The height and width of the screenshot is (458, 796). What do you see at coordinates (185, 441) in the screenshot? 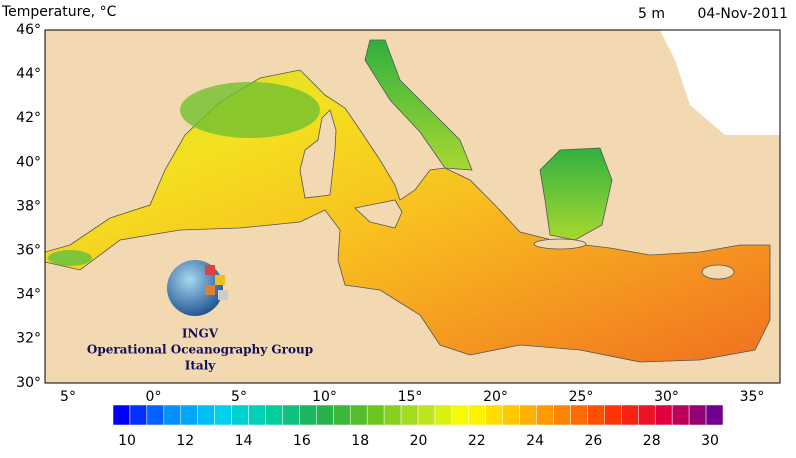
I see `colorbar-label: 12` at bounding box center [185, 441].